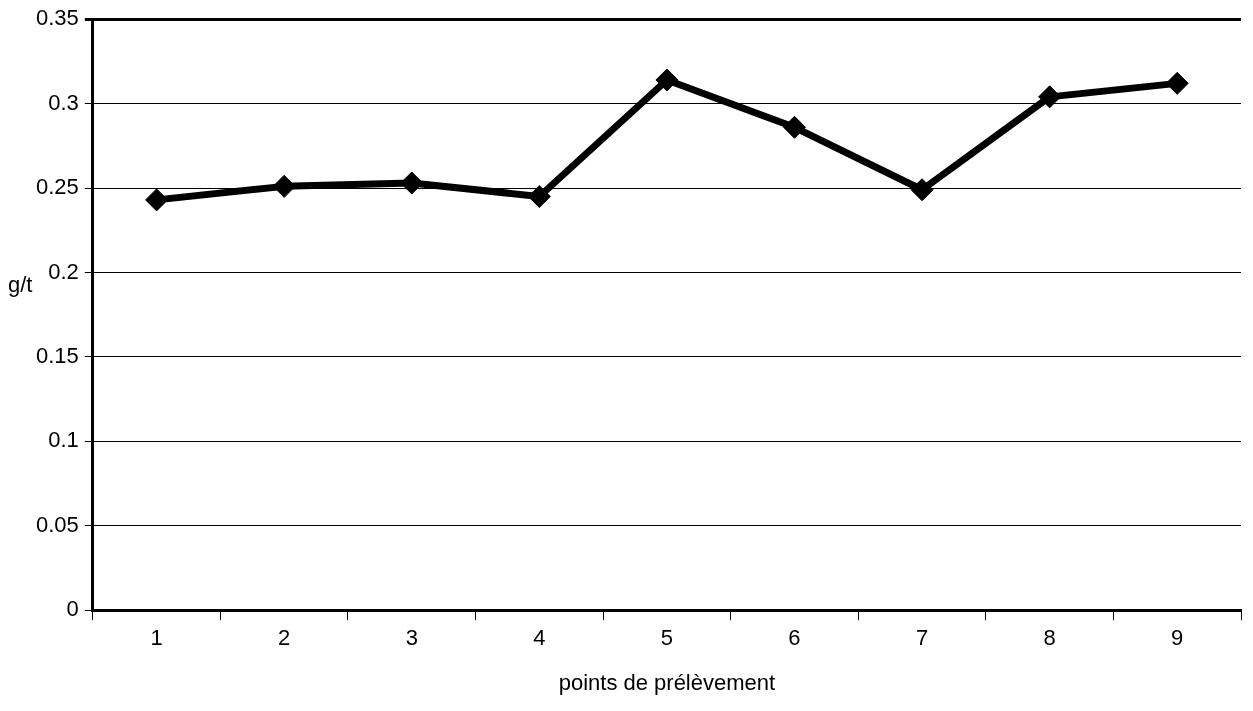  What do you see at coordinates (57, 355) in the screenshot?
I see `y-tick-label: 0.15` at bounding box center [57, 355].